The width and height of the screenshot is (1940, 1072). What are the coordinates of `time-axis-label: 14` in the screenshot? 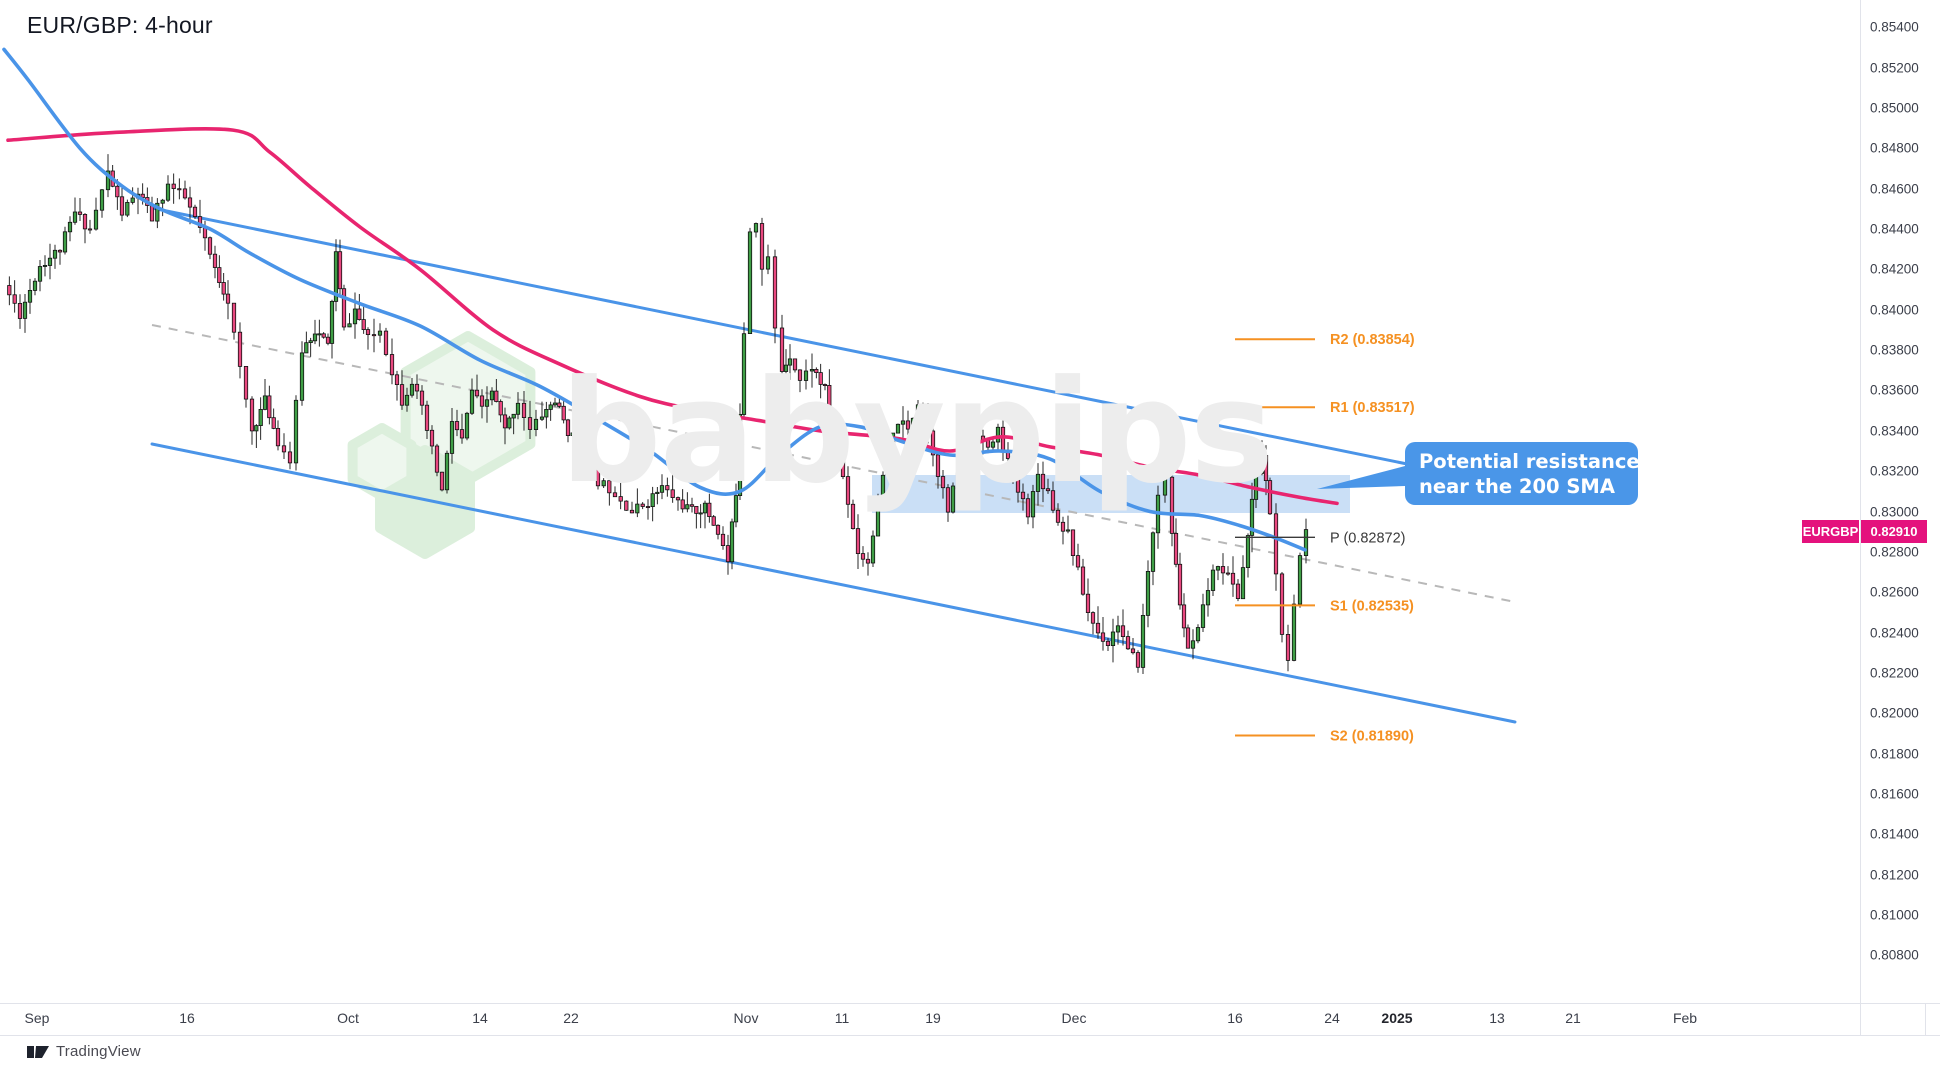 It's located at (480, 1018).